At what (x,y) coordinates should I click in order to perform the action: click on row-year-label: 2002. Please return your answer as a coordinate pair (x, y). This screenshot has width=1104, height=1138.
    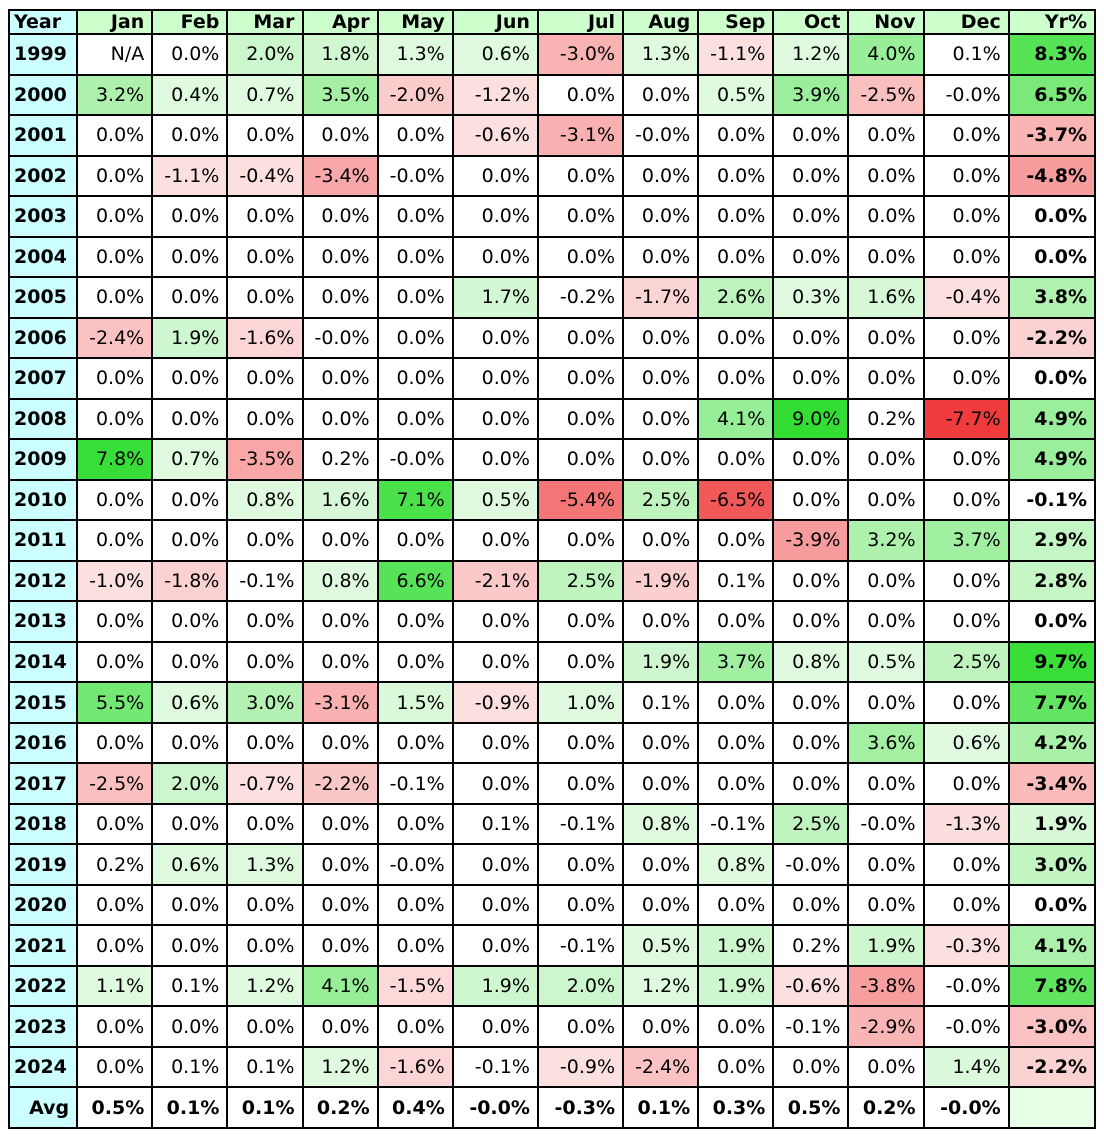
    Looking at the image, I should click on (43, 176).